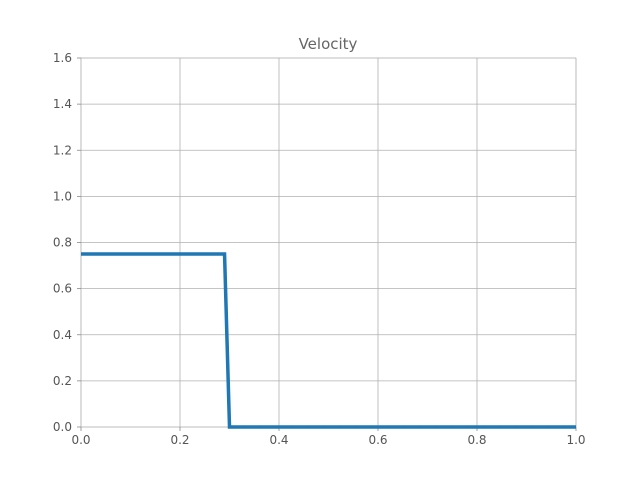  I want to click on y-tick-label: 0.6, so click(62, 289).